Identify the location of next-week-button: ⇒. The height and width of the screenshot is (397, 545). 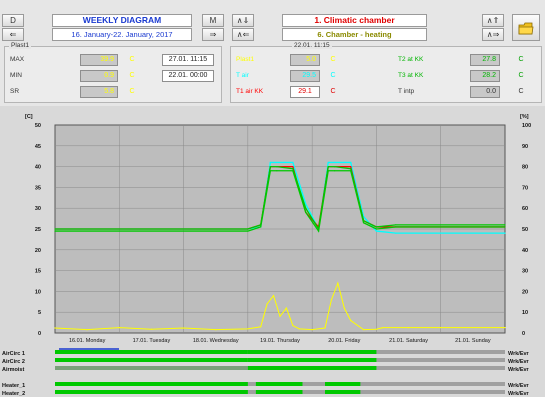
(213, 34).